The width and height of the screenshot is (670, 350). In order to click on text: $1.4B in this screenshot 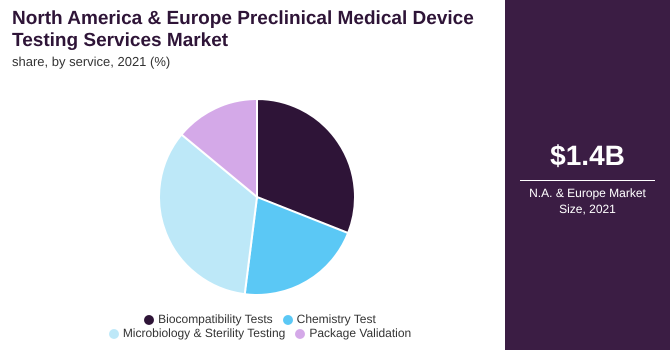, I will do `click(587, 156)`.